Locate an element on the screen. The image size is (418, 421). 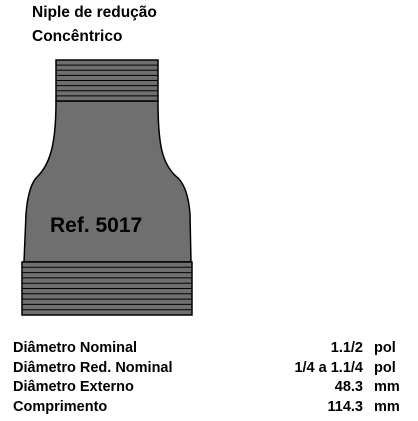
spec-row-length: Comprimento 114.3 mm is located at coordinates (209, 408).